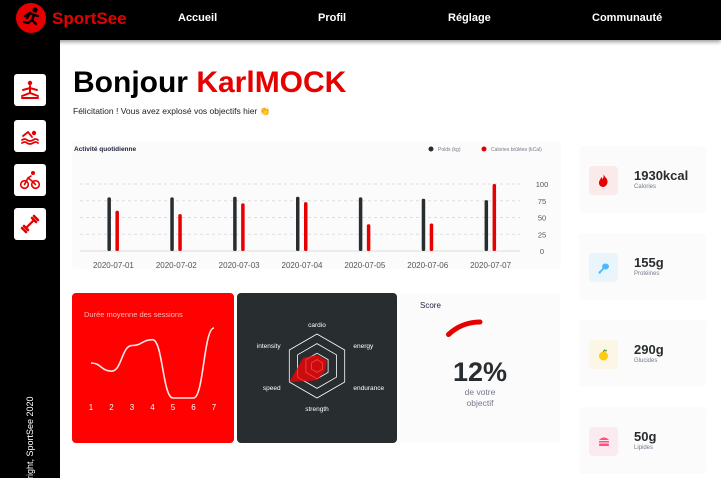 This screenshot has height=500, width=721. What do you see at coordinates (480, 392) in the screenshot?
I see `score-caption-1: de votre` at bounding box center [480, 392].